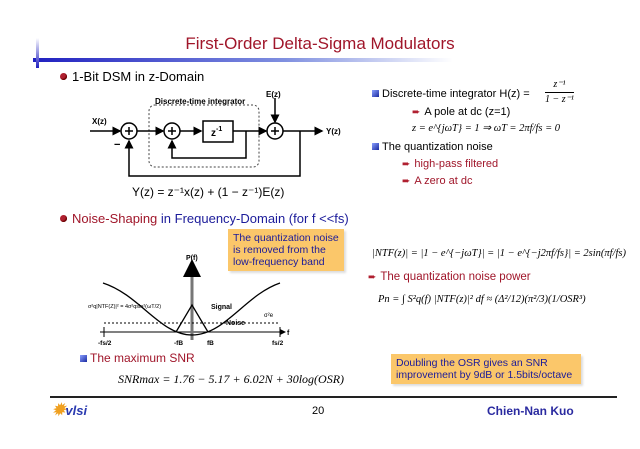 This screenshot has width=640, height=449. What do you see at coordinates (449, 277) in the screenshot?
I see `power-heading: ➨ The quantization noise power` at bounding box center [449, 277].